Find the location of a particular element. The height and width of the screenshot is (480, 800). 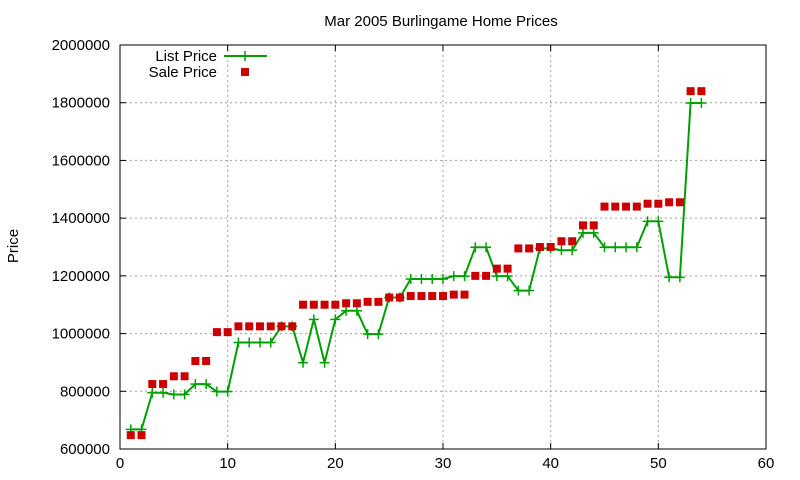

legend-label-sale-price: Sale Price is located at coordinates (183, 72).